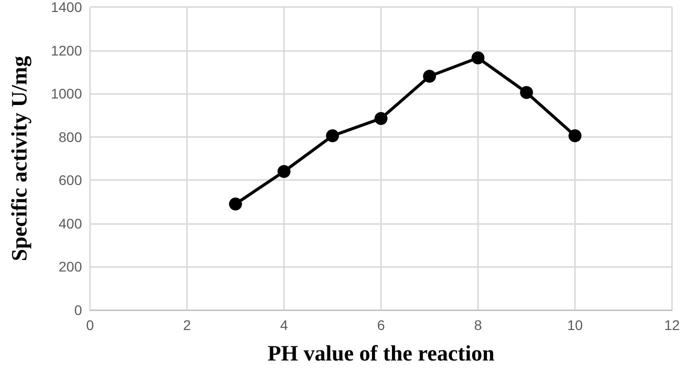 Image resolution: width=685 pixels, height=376 pixels. Describe the element at coordinates (19, 159) in the screenshot. I see `y-axis-title: Specific activity U/mg` at that location.